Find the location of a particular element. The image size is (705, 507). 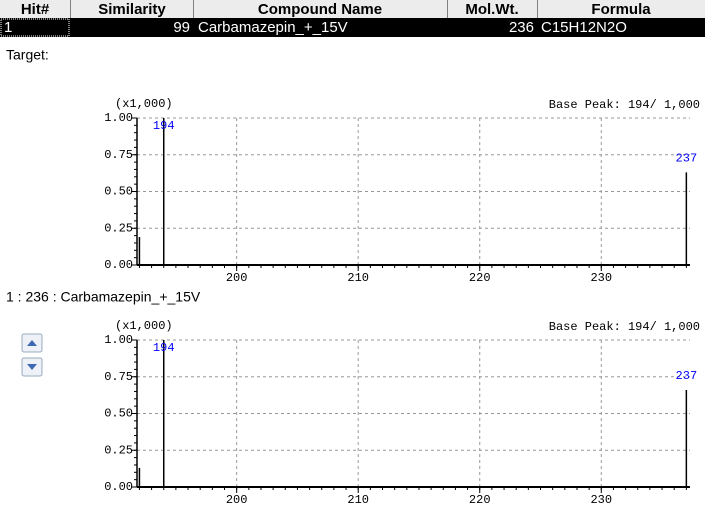

header-cell: Compound Name is located at coordinates (320, 9).